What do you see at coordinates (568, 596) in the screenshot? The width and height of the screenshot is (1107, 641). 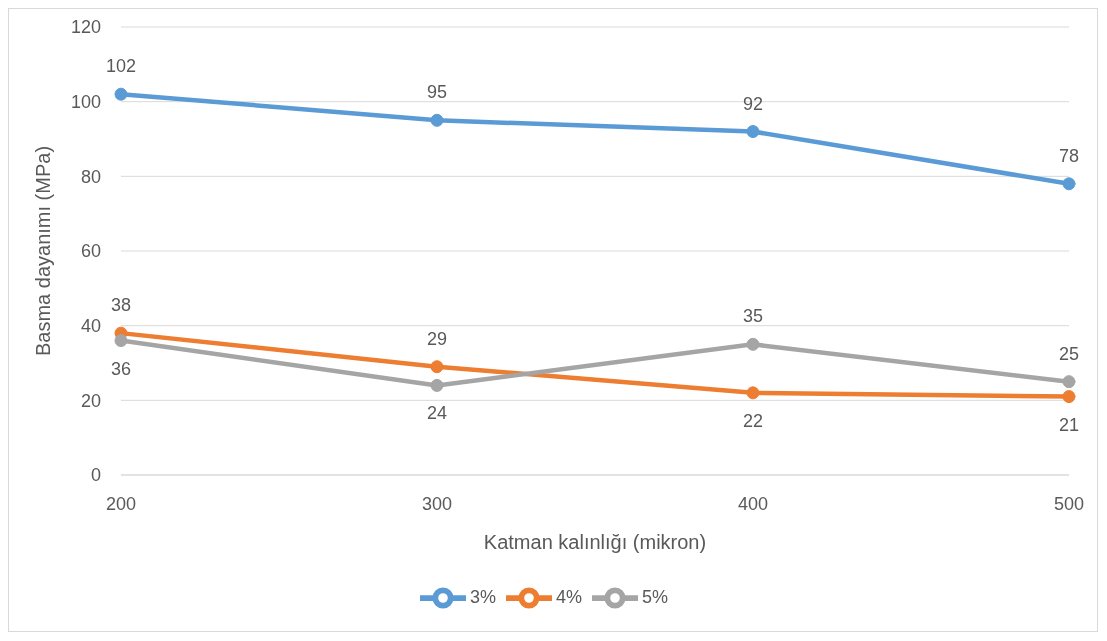 I see `legend-label: 4%` at bounding box center [568, 596].